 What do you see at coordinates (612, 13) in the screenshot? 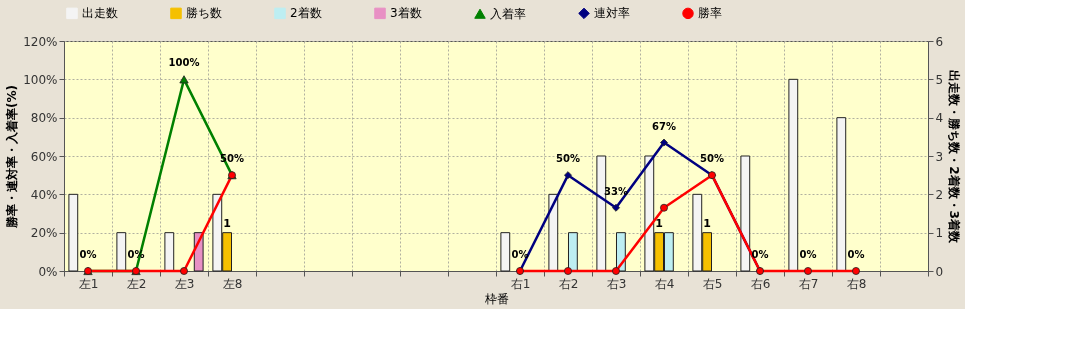
I see `legend-label: 連対率` at bounding box center [612, 13].